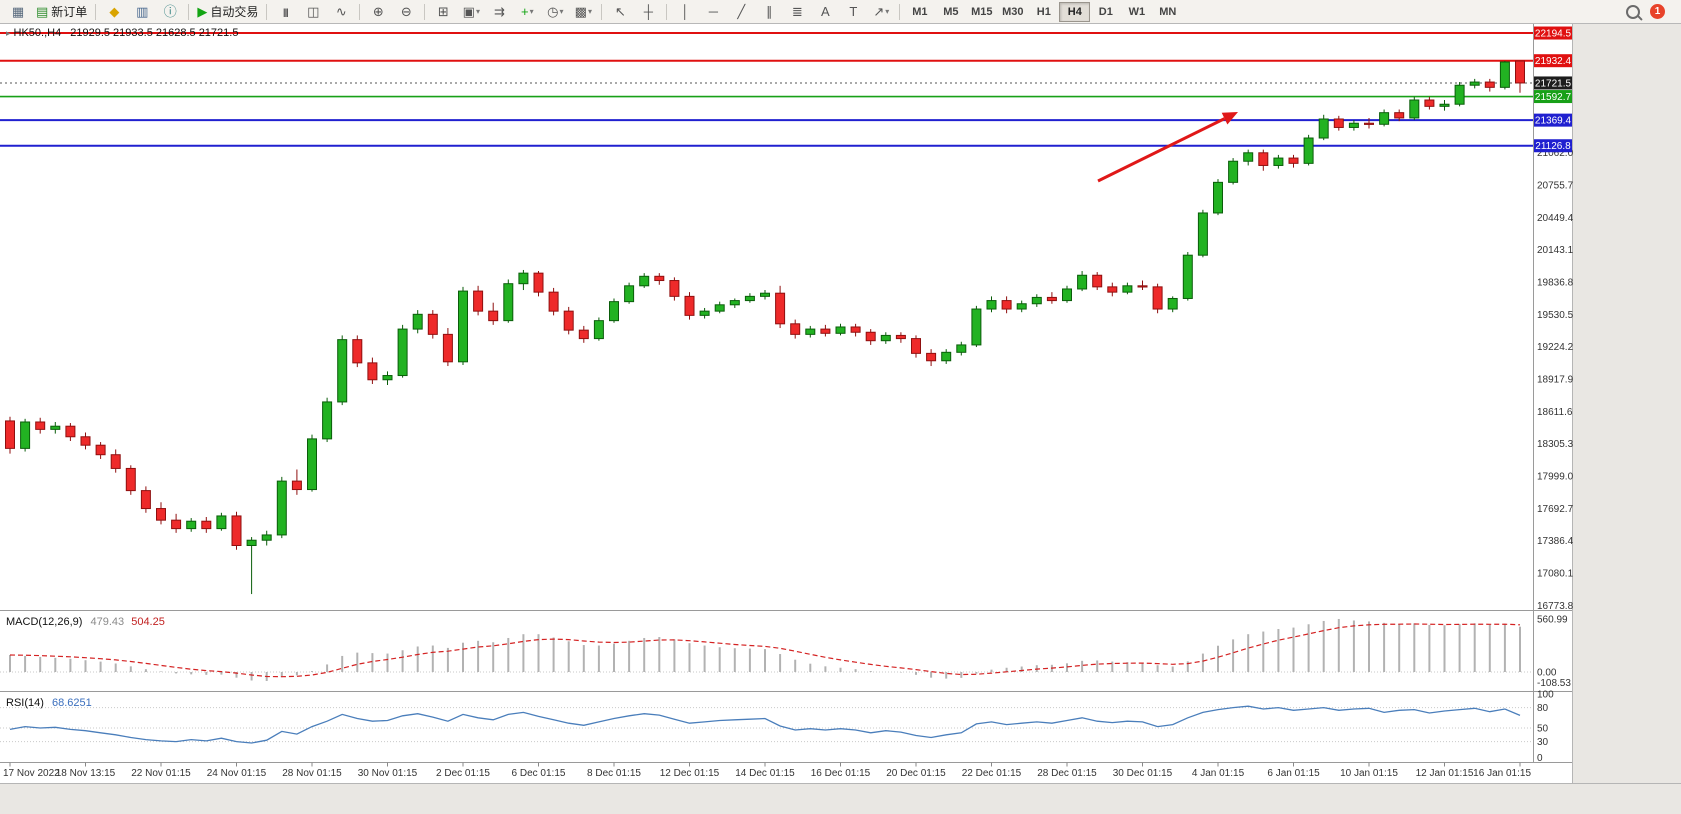  I want to click on line-chart-icon: ∿, so click(341, 12).